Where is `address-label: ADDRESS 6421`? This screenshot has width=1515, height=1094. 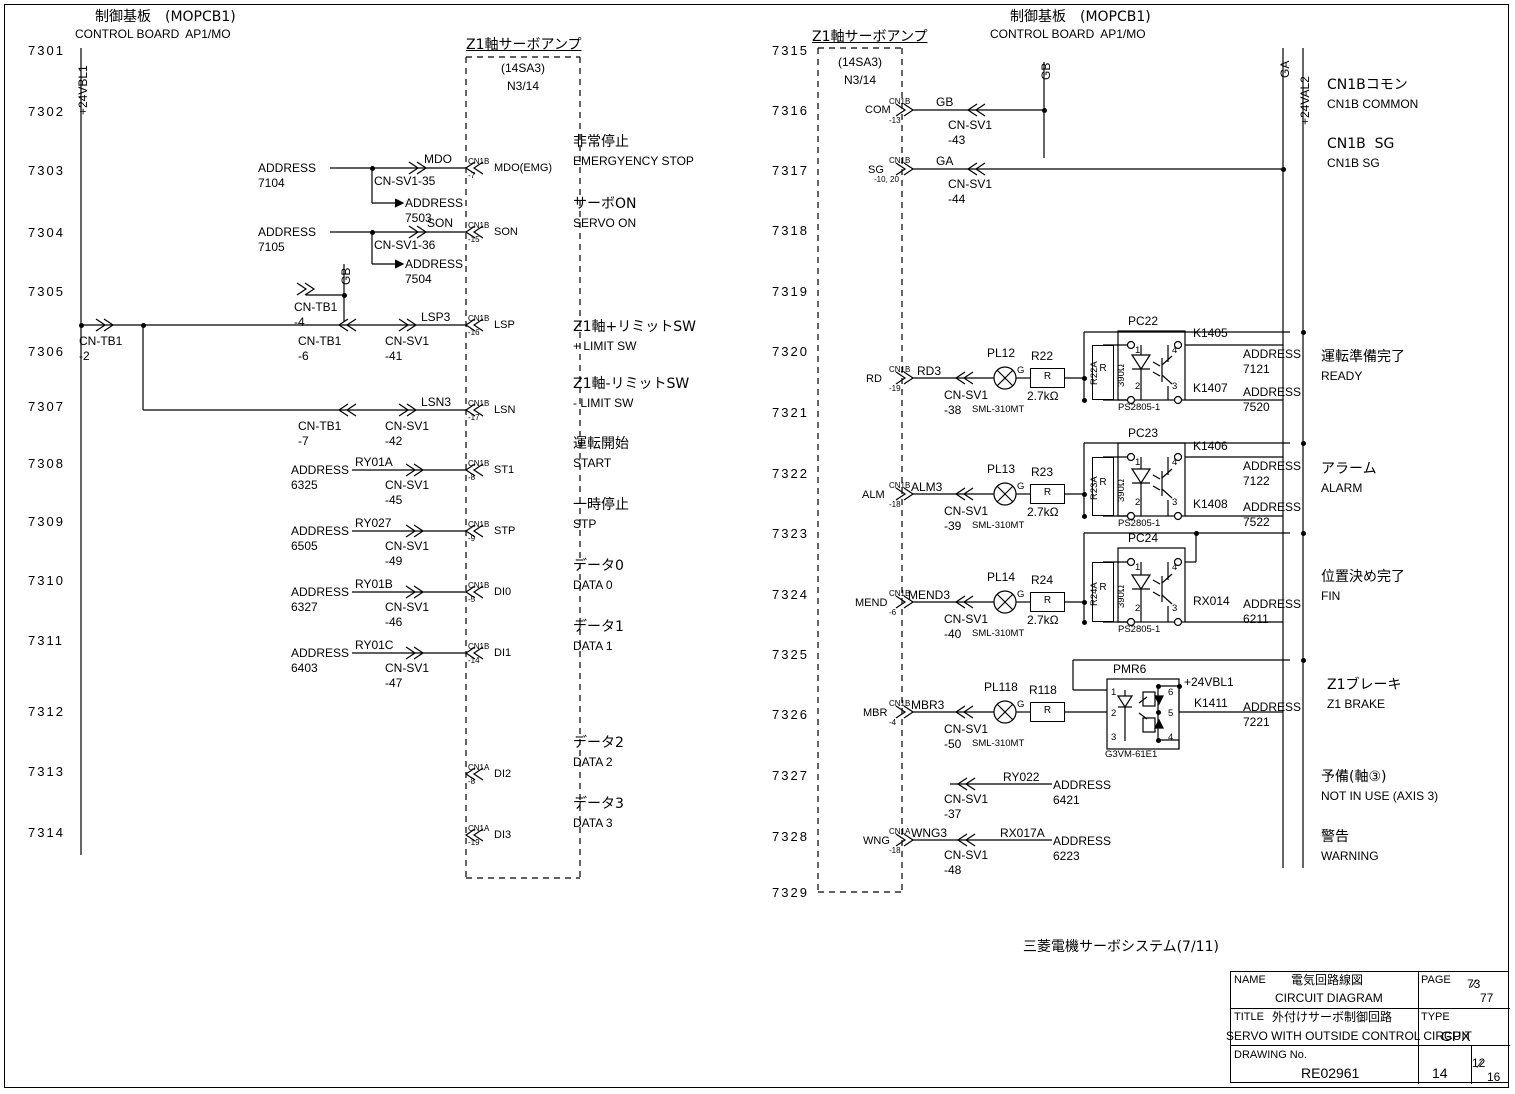 address-label: ADDRESS 6421 is located at coordinates (1082, 792).